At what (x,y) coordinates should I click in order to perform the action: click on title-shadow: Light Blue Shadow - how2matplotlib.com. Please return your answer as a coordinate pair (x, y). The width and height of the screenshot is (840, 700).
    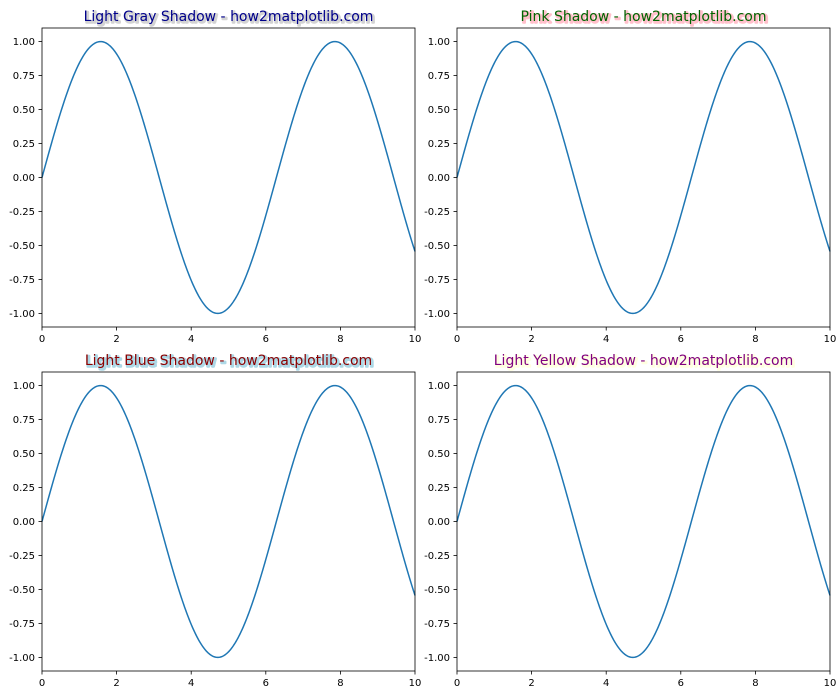
    Looking at the image, I should click on (229, 363).